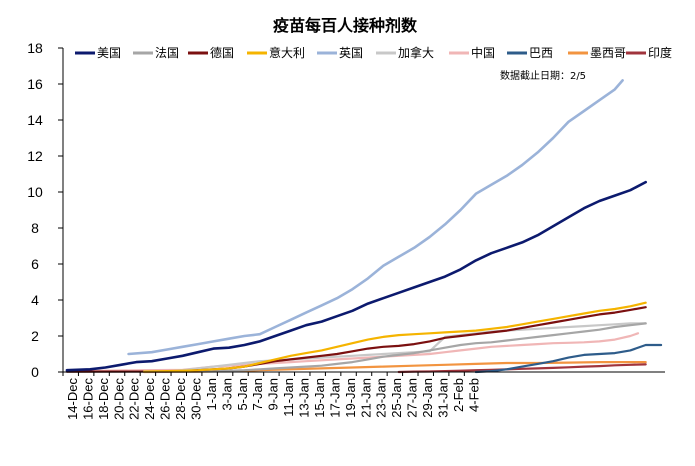 This screenshot has height=466, width=695. What do you see at coordinates (35, 264) in the screenshot?
I see `y-tick-label: 6` at bounding box center [35, 264].